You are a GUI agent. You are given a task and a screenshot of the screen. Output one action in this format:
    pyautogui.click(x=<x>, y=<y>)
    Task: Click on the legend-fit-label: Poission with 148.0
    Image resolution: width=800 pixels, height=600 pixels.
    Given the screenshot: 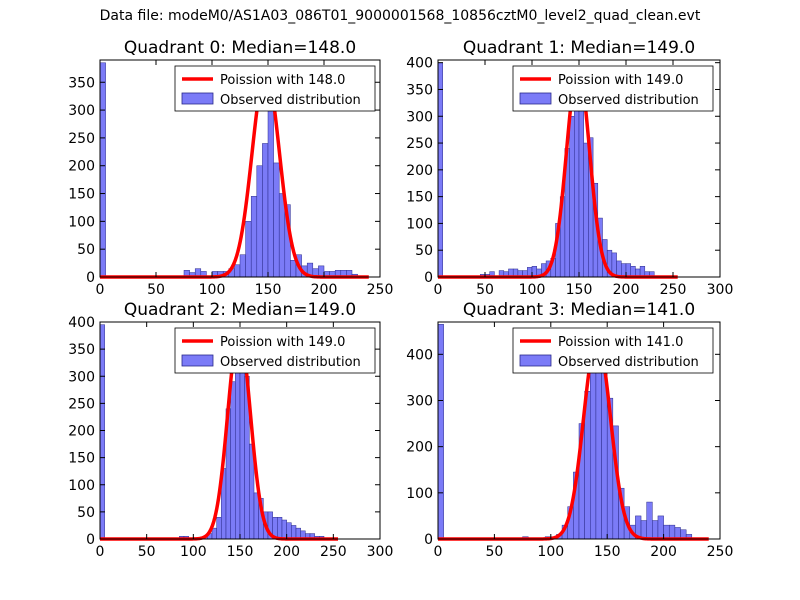 What is the action you would take?
    pyautogui.click(x=282, y=80)
    